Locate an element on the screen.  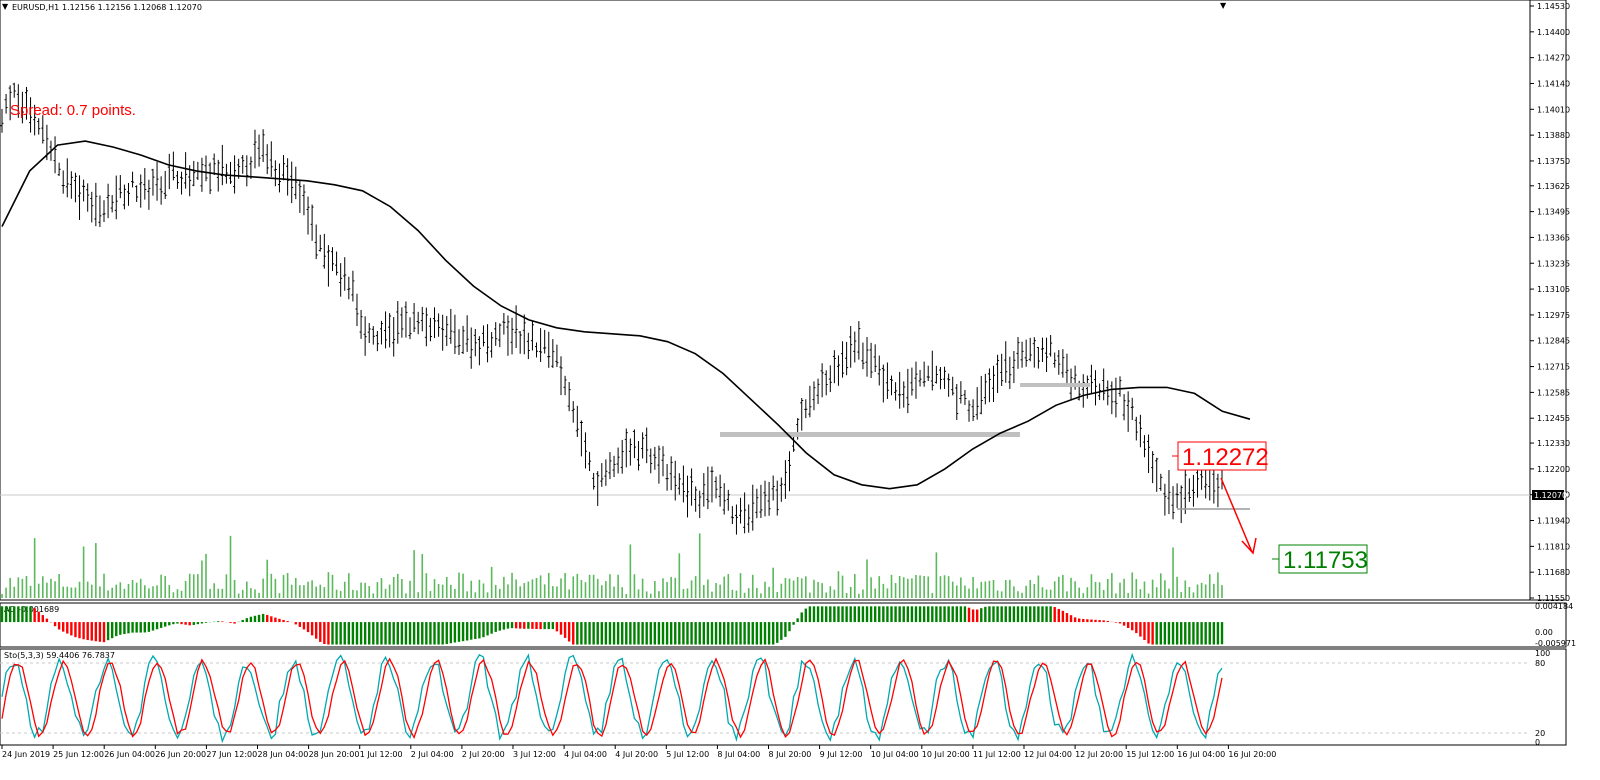
ao-axis-zero: 0.00 is located at coordinates (1544, 632).